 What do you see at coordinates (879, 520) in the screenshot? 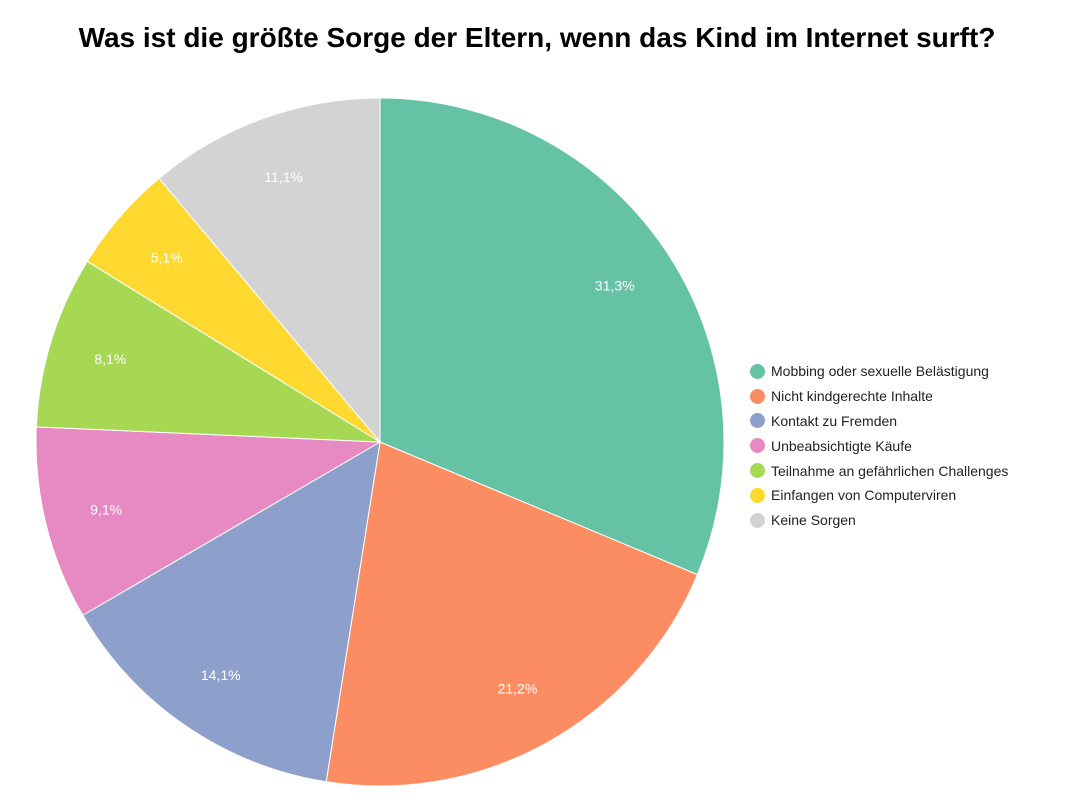
I see `legend-item: Keine Sorgen` at bounding box center [879, 520].